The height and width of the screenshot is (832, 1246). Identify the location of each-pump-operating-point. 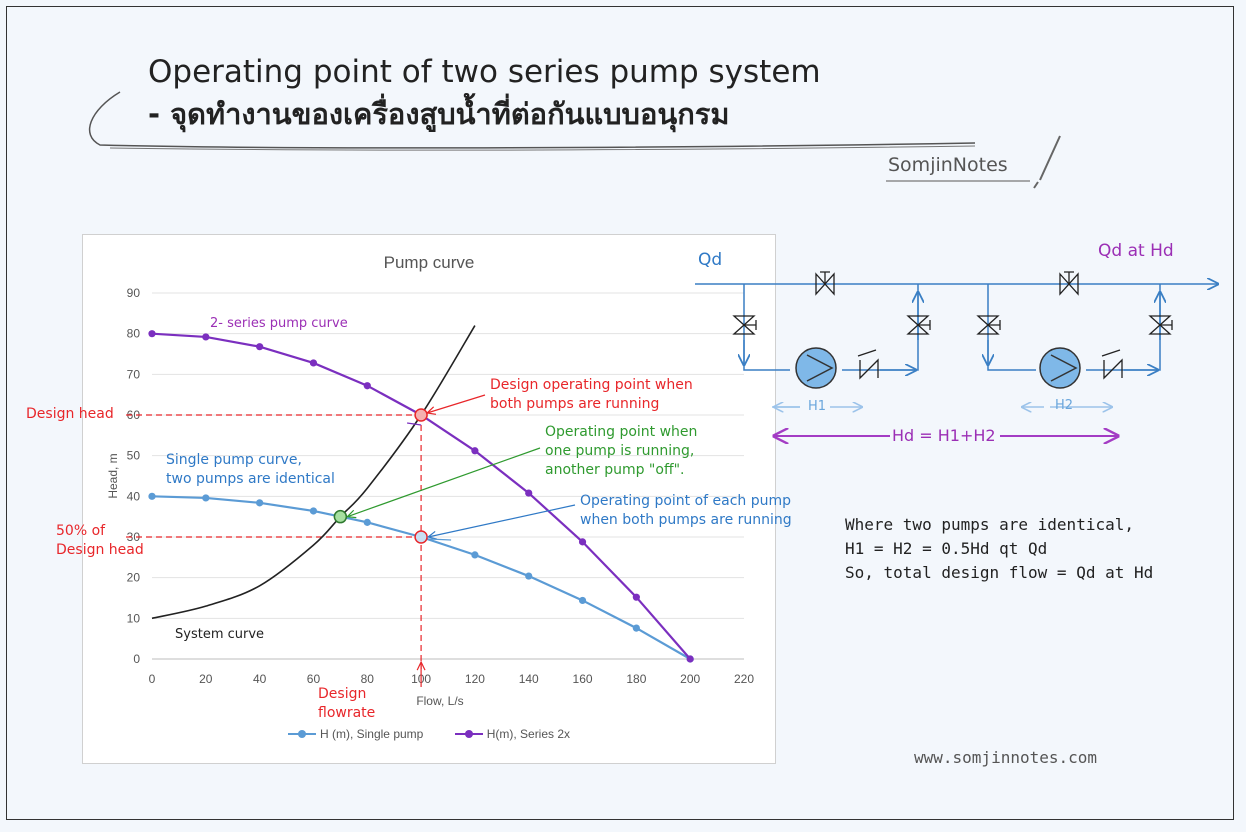
(421, 537).